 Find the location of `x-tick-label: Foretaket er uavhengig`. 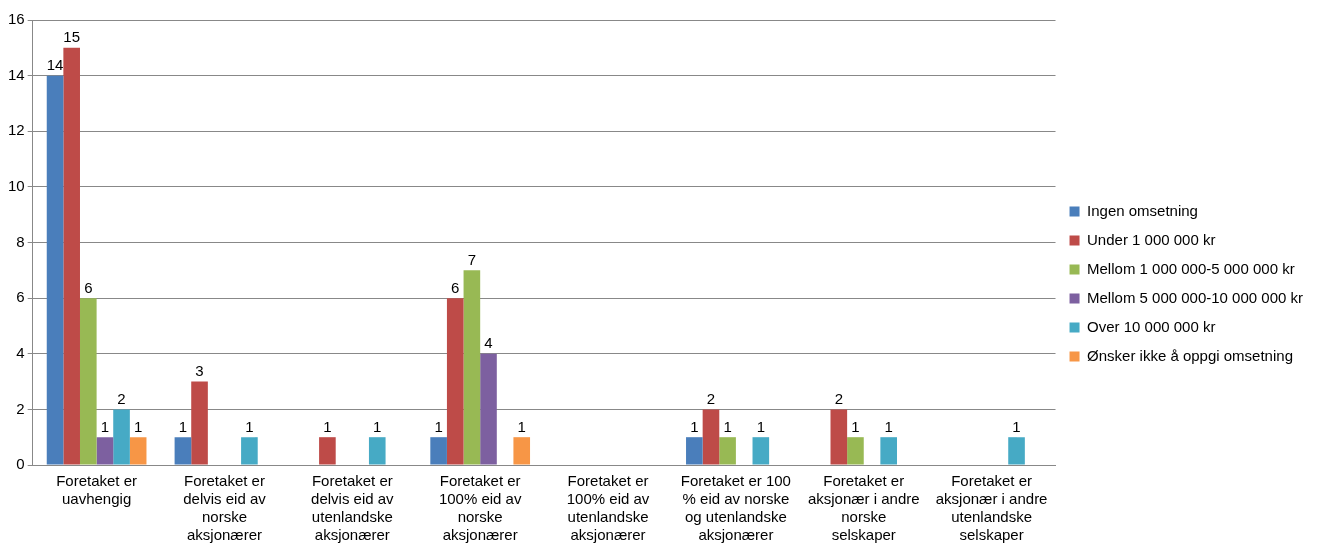

x-tick-label: Foretaket er uavhengig is located at coordinates (97, 490).